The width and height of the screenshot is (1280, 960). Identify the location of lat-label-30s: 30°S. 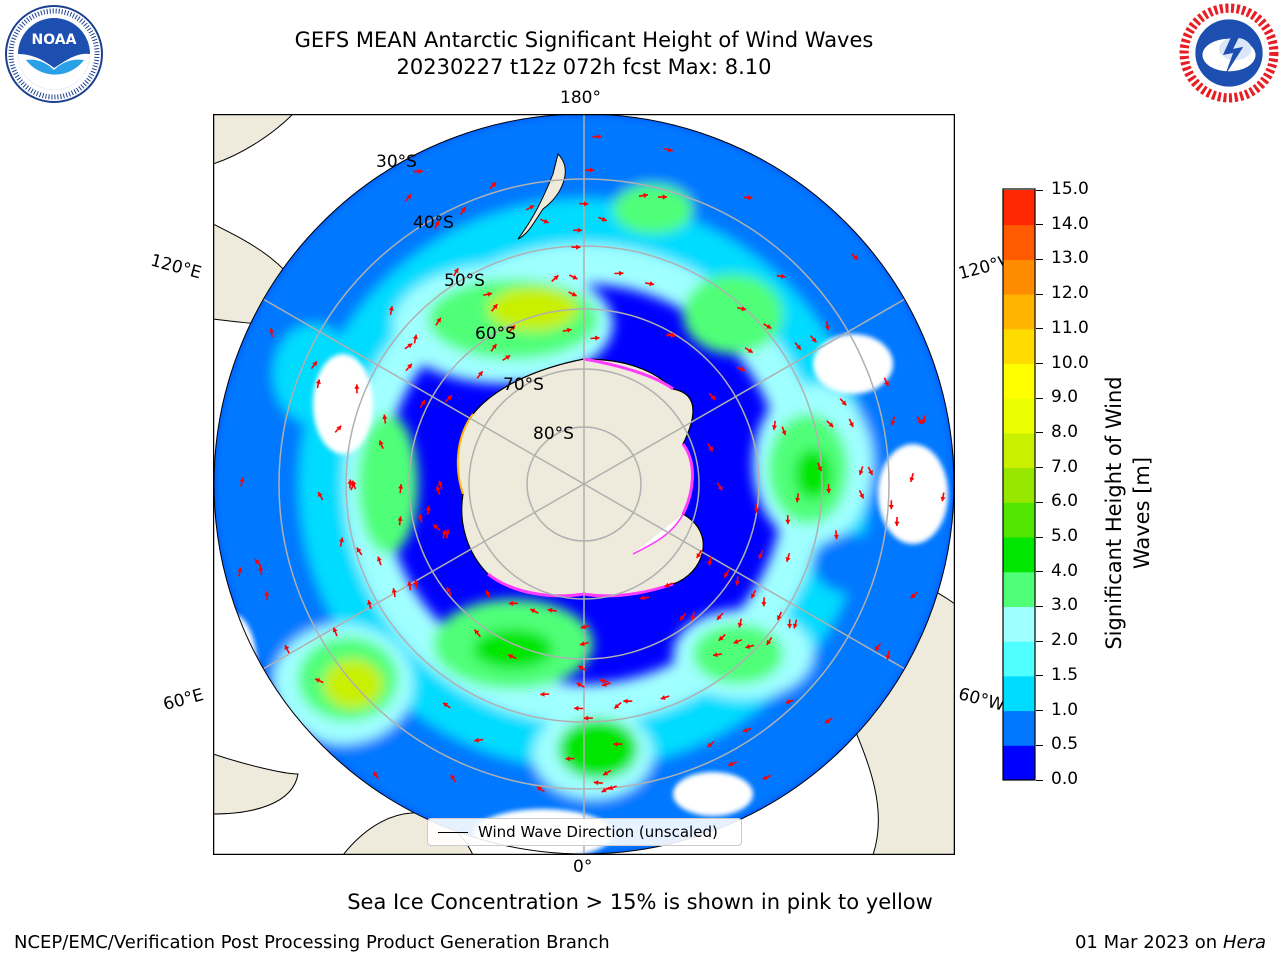
(396, 162).